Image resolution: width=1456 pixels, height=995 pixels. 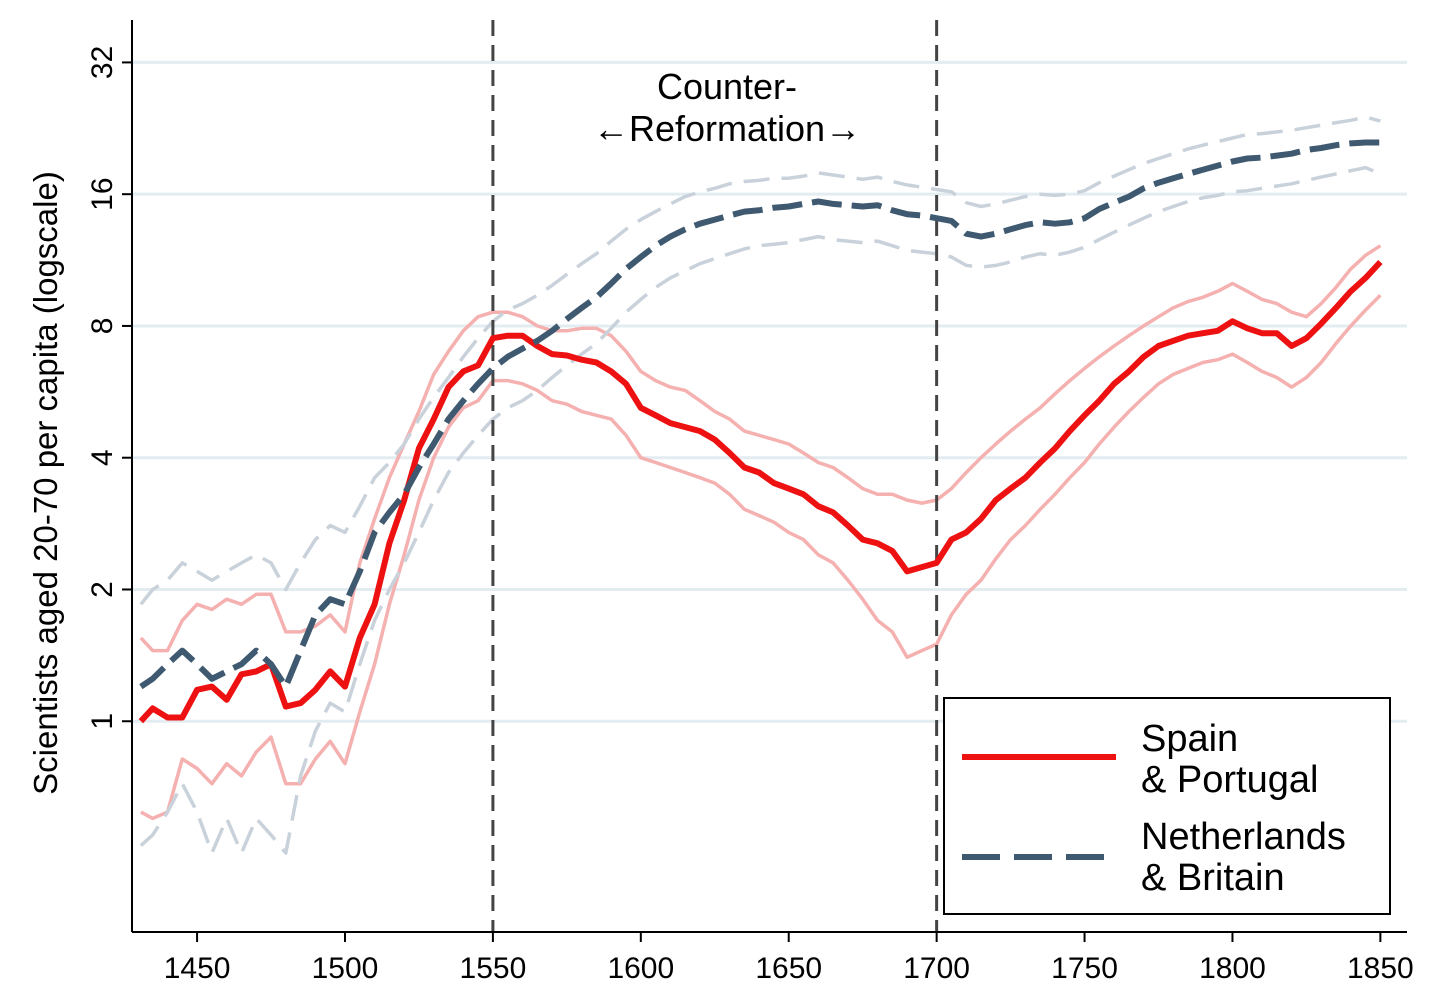 I want to click on y-tick-label-16: 16, so click(x=102, y=193).